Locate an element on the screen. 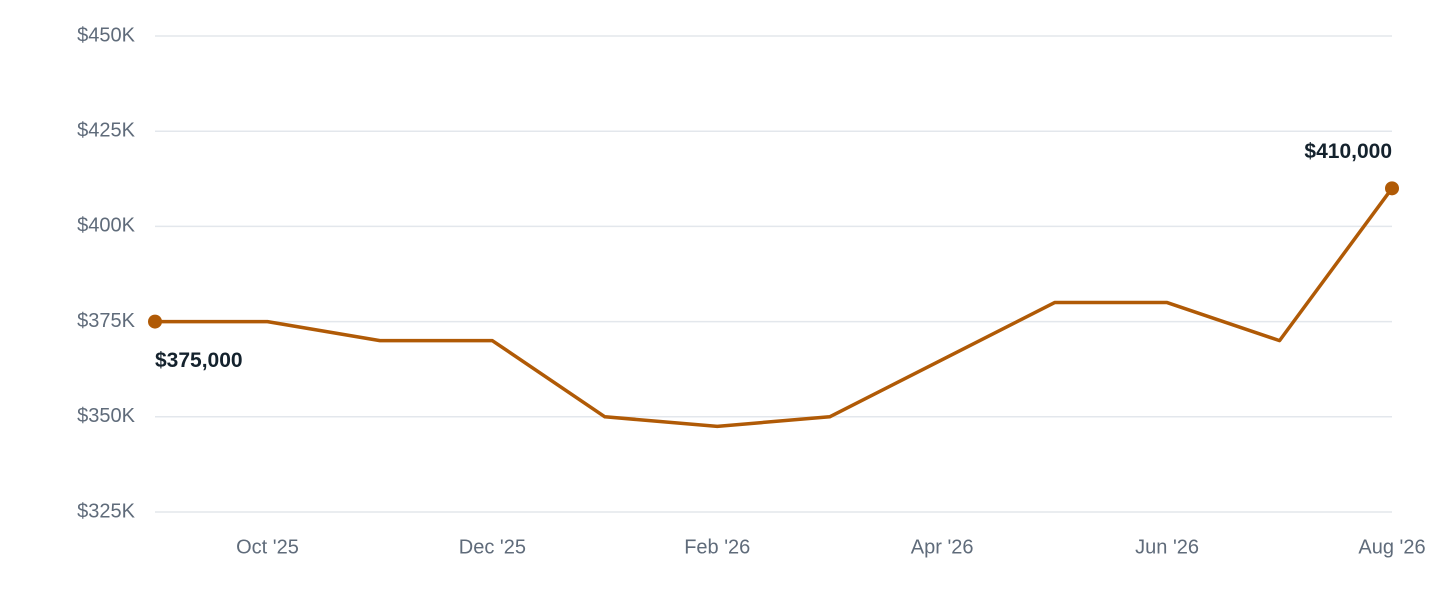 This screenshot has width=1440, height=600. x-tick-label: Dec '25 is located at coordinates (492, 547).